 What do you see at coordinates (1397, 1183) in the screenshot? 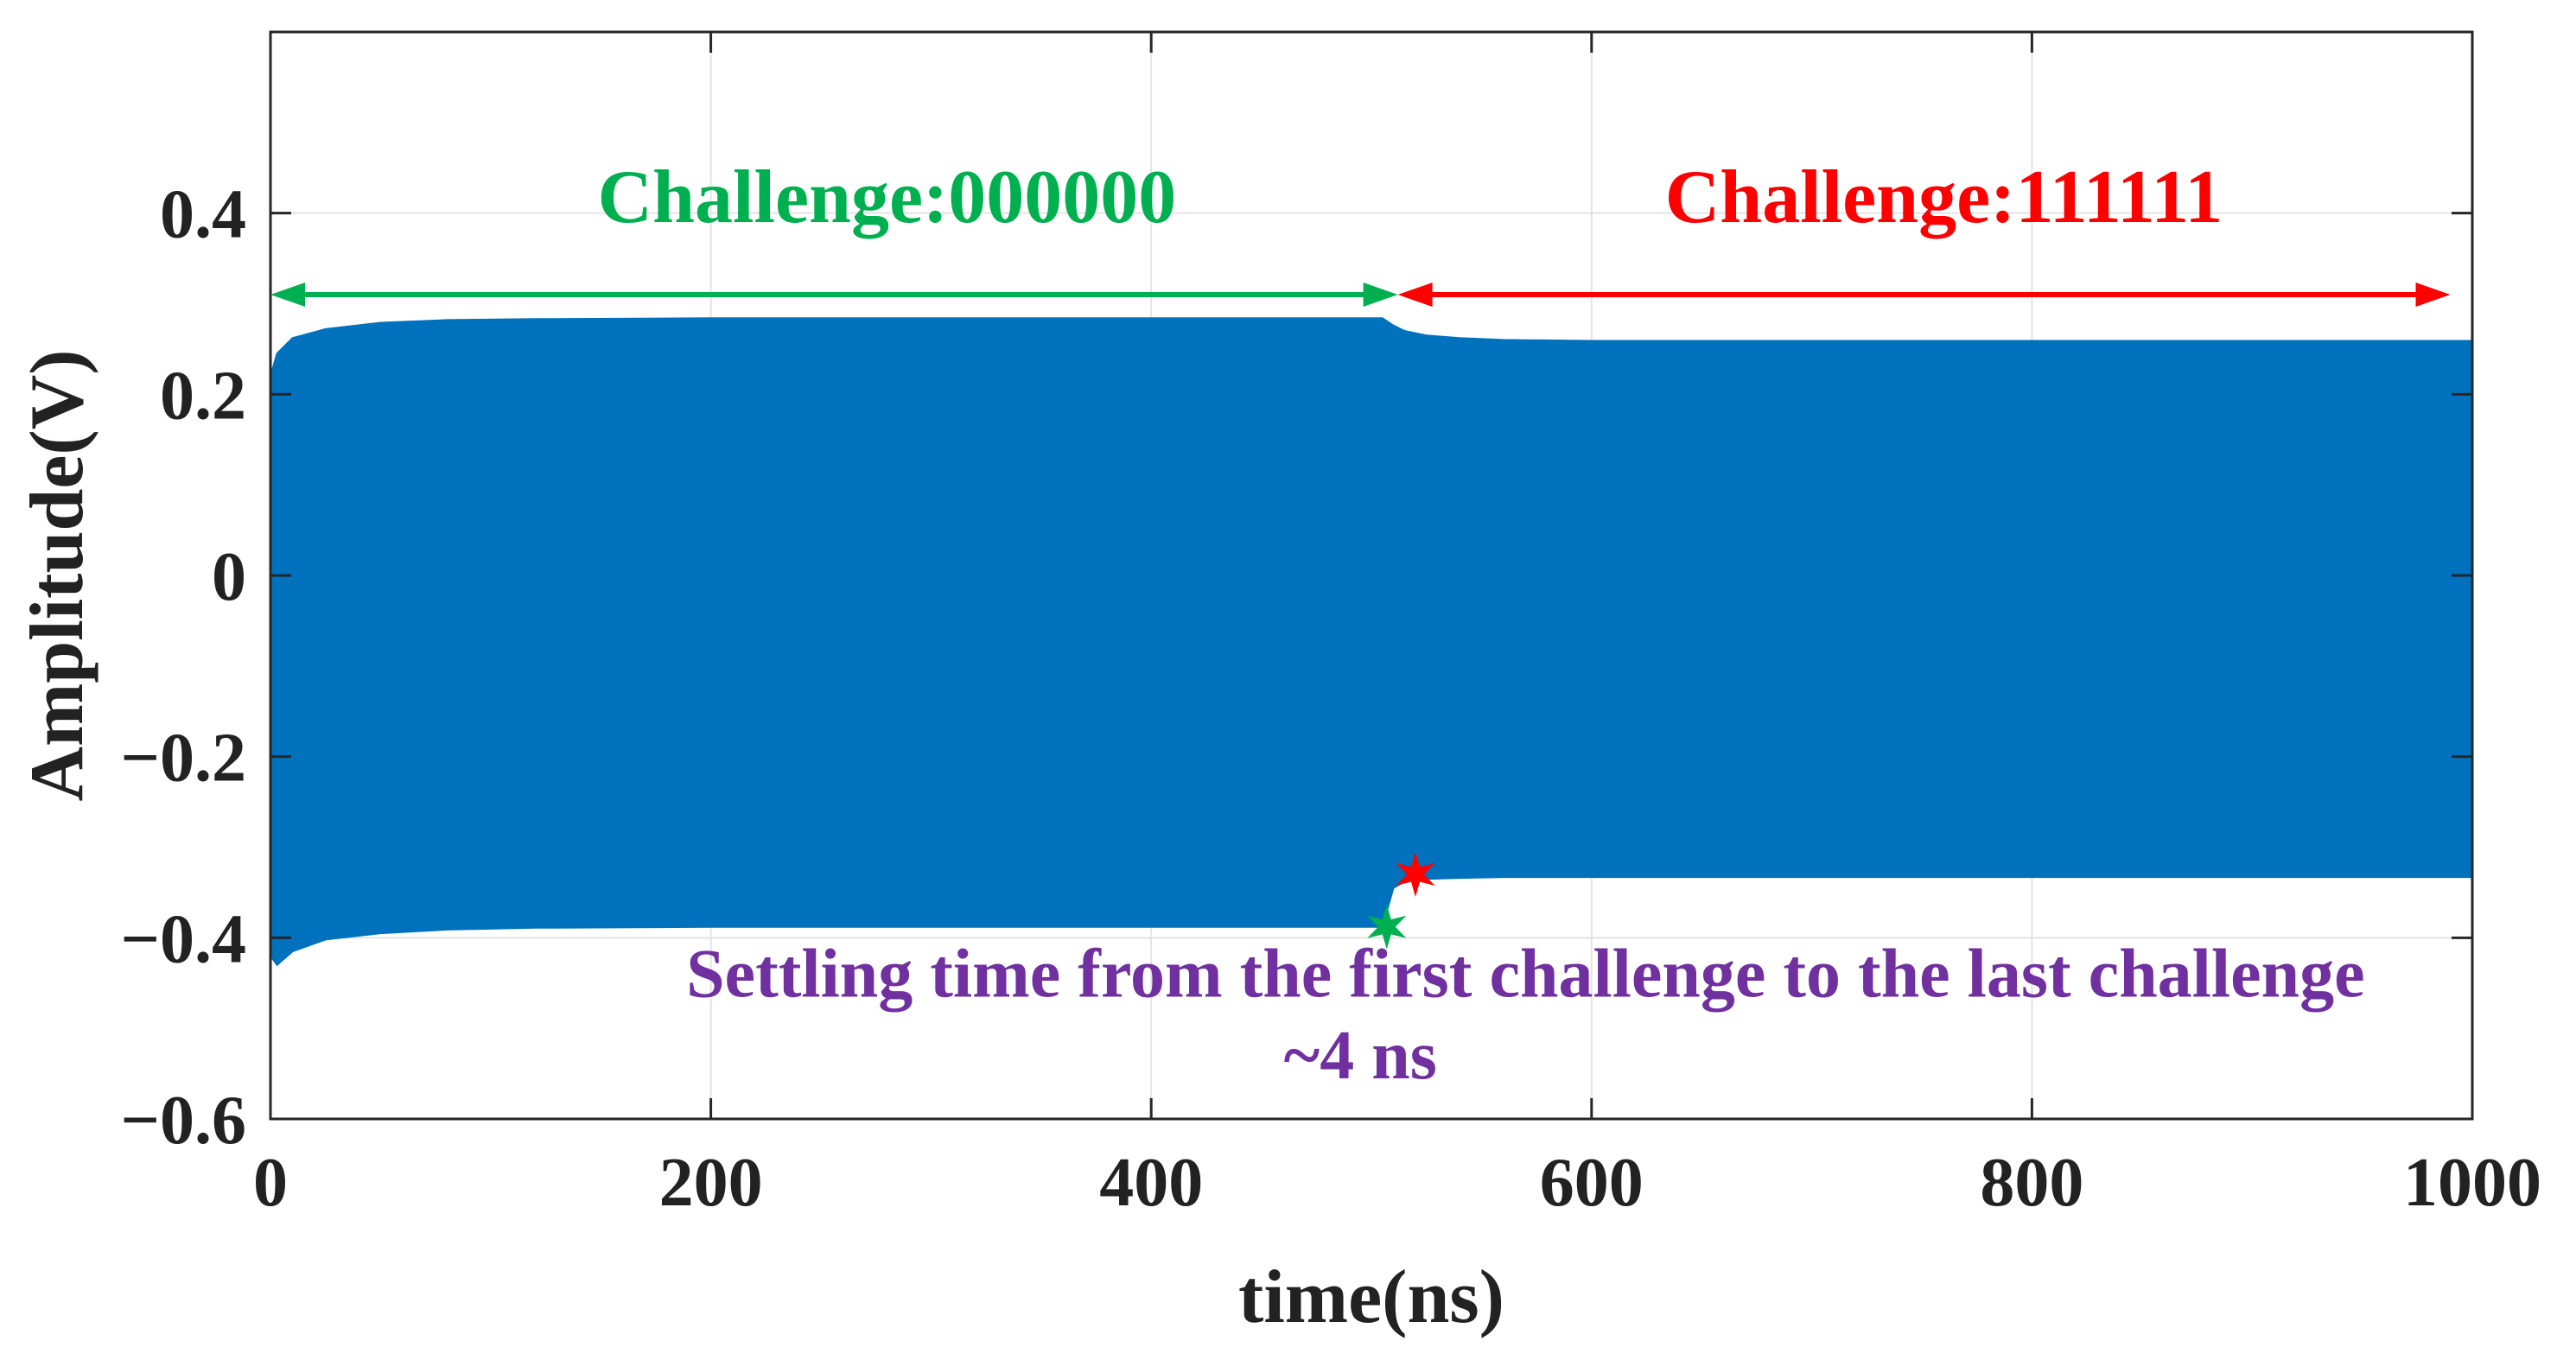
I see `x-tick-labels: 0 200 400 600 800 1000` at bounding box center [1397, 1183].